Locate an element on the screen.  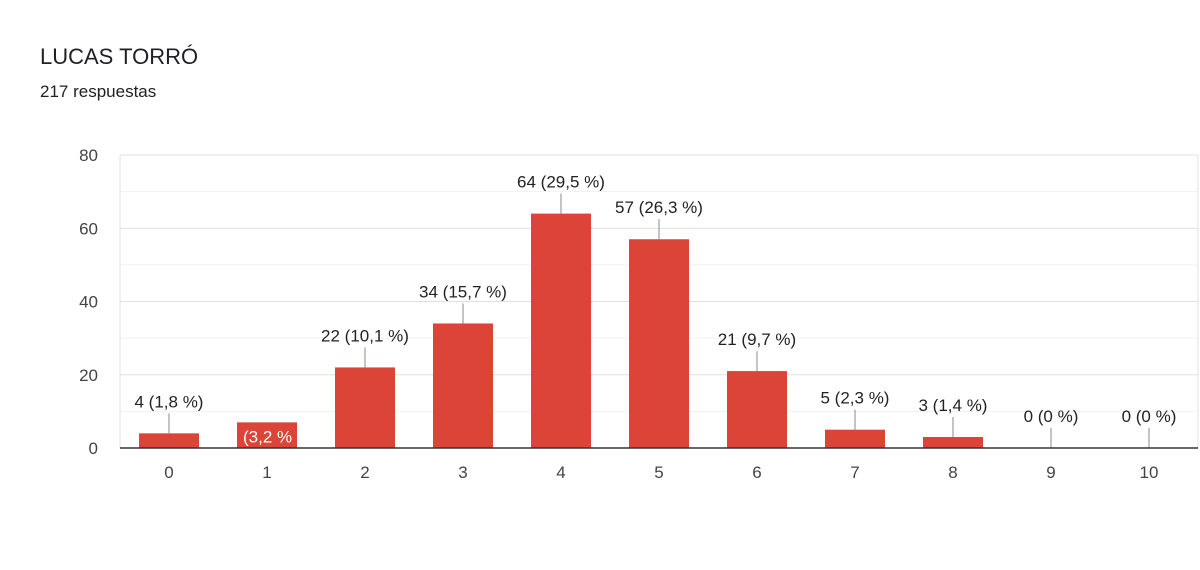
x-tick-label: 1 is located at coordinates (266, 472).